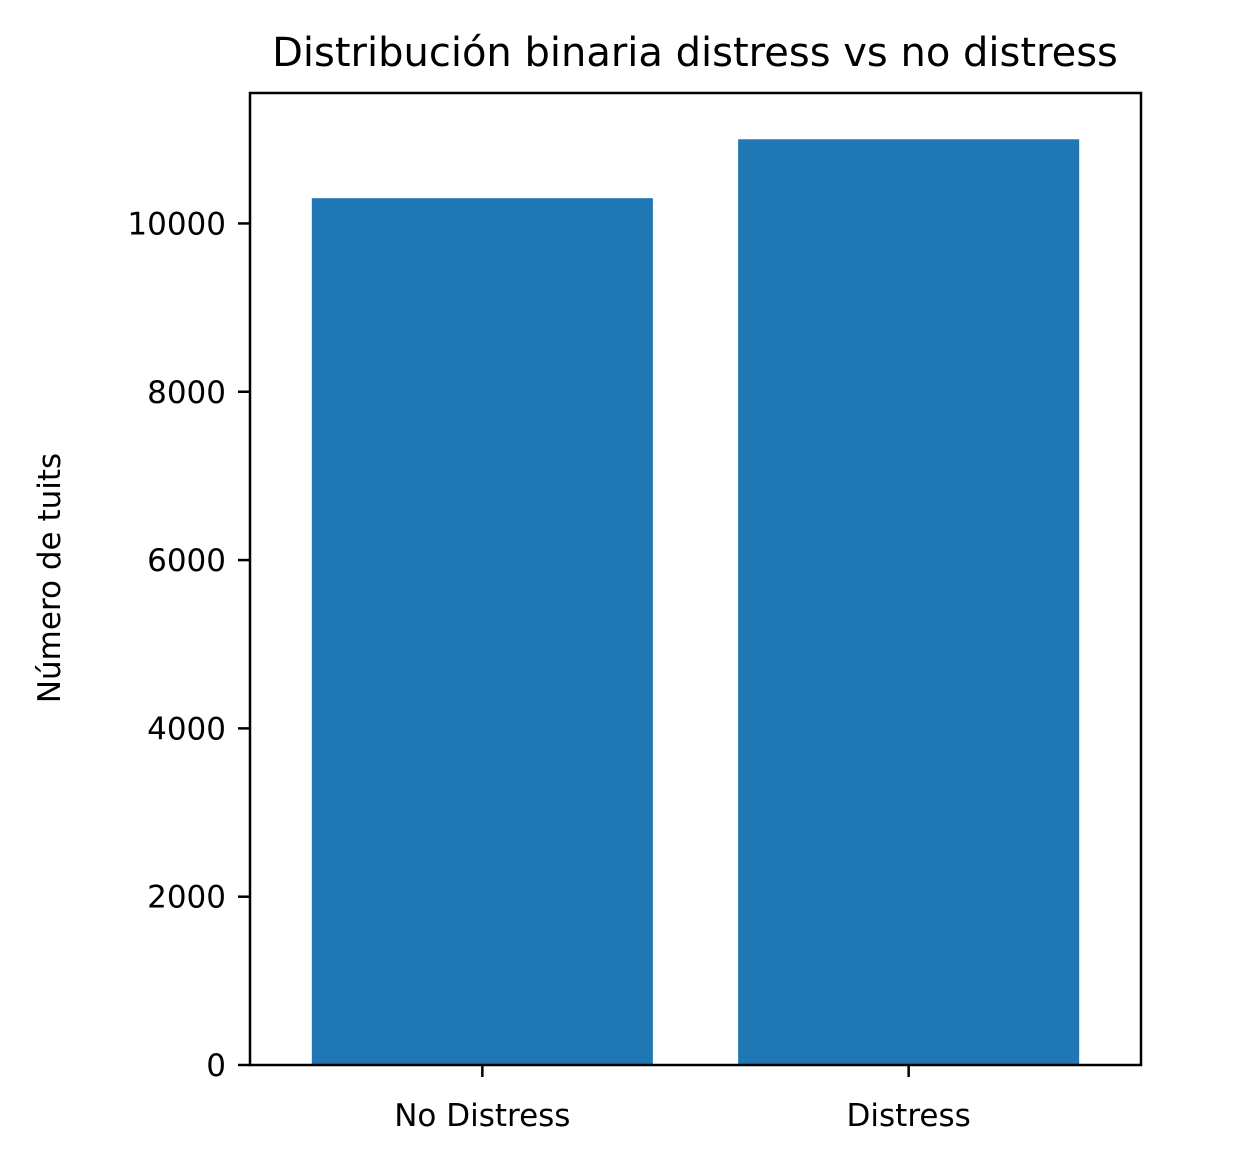  I want to click on y-axis-label: Número de tuits, so click(50, 578).